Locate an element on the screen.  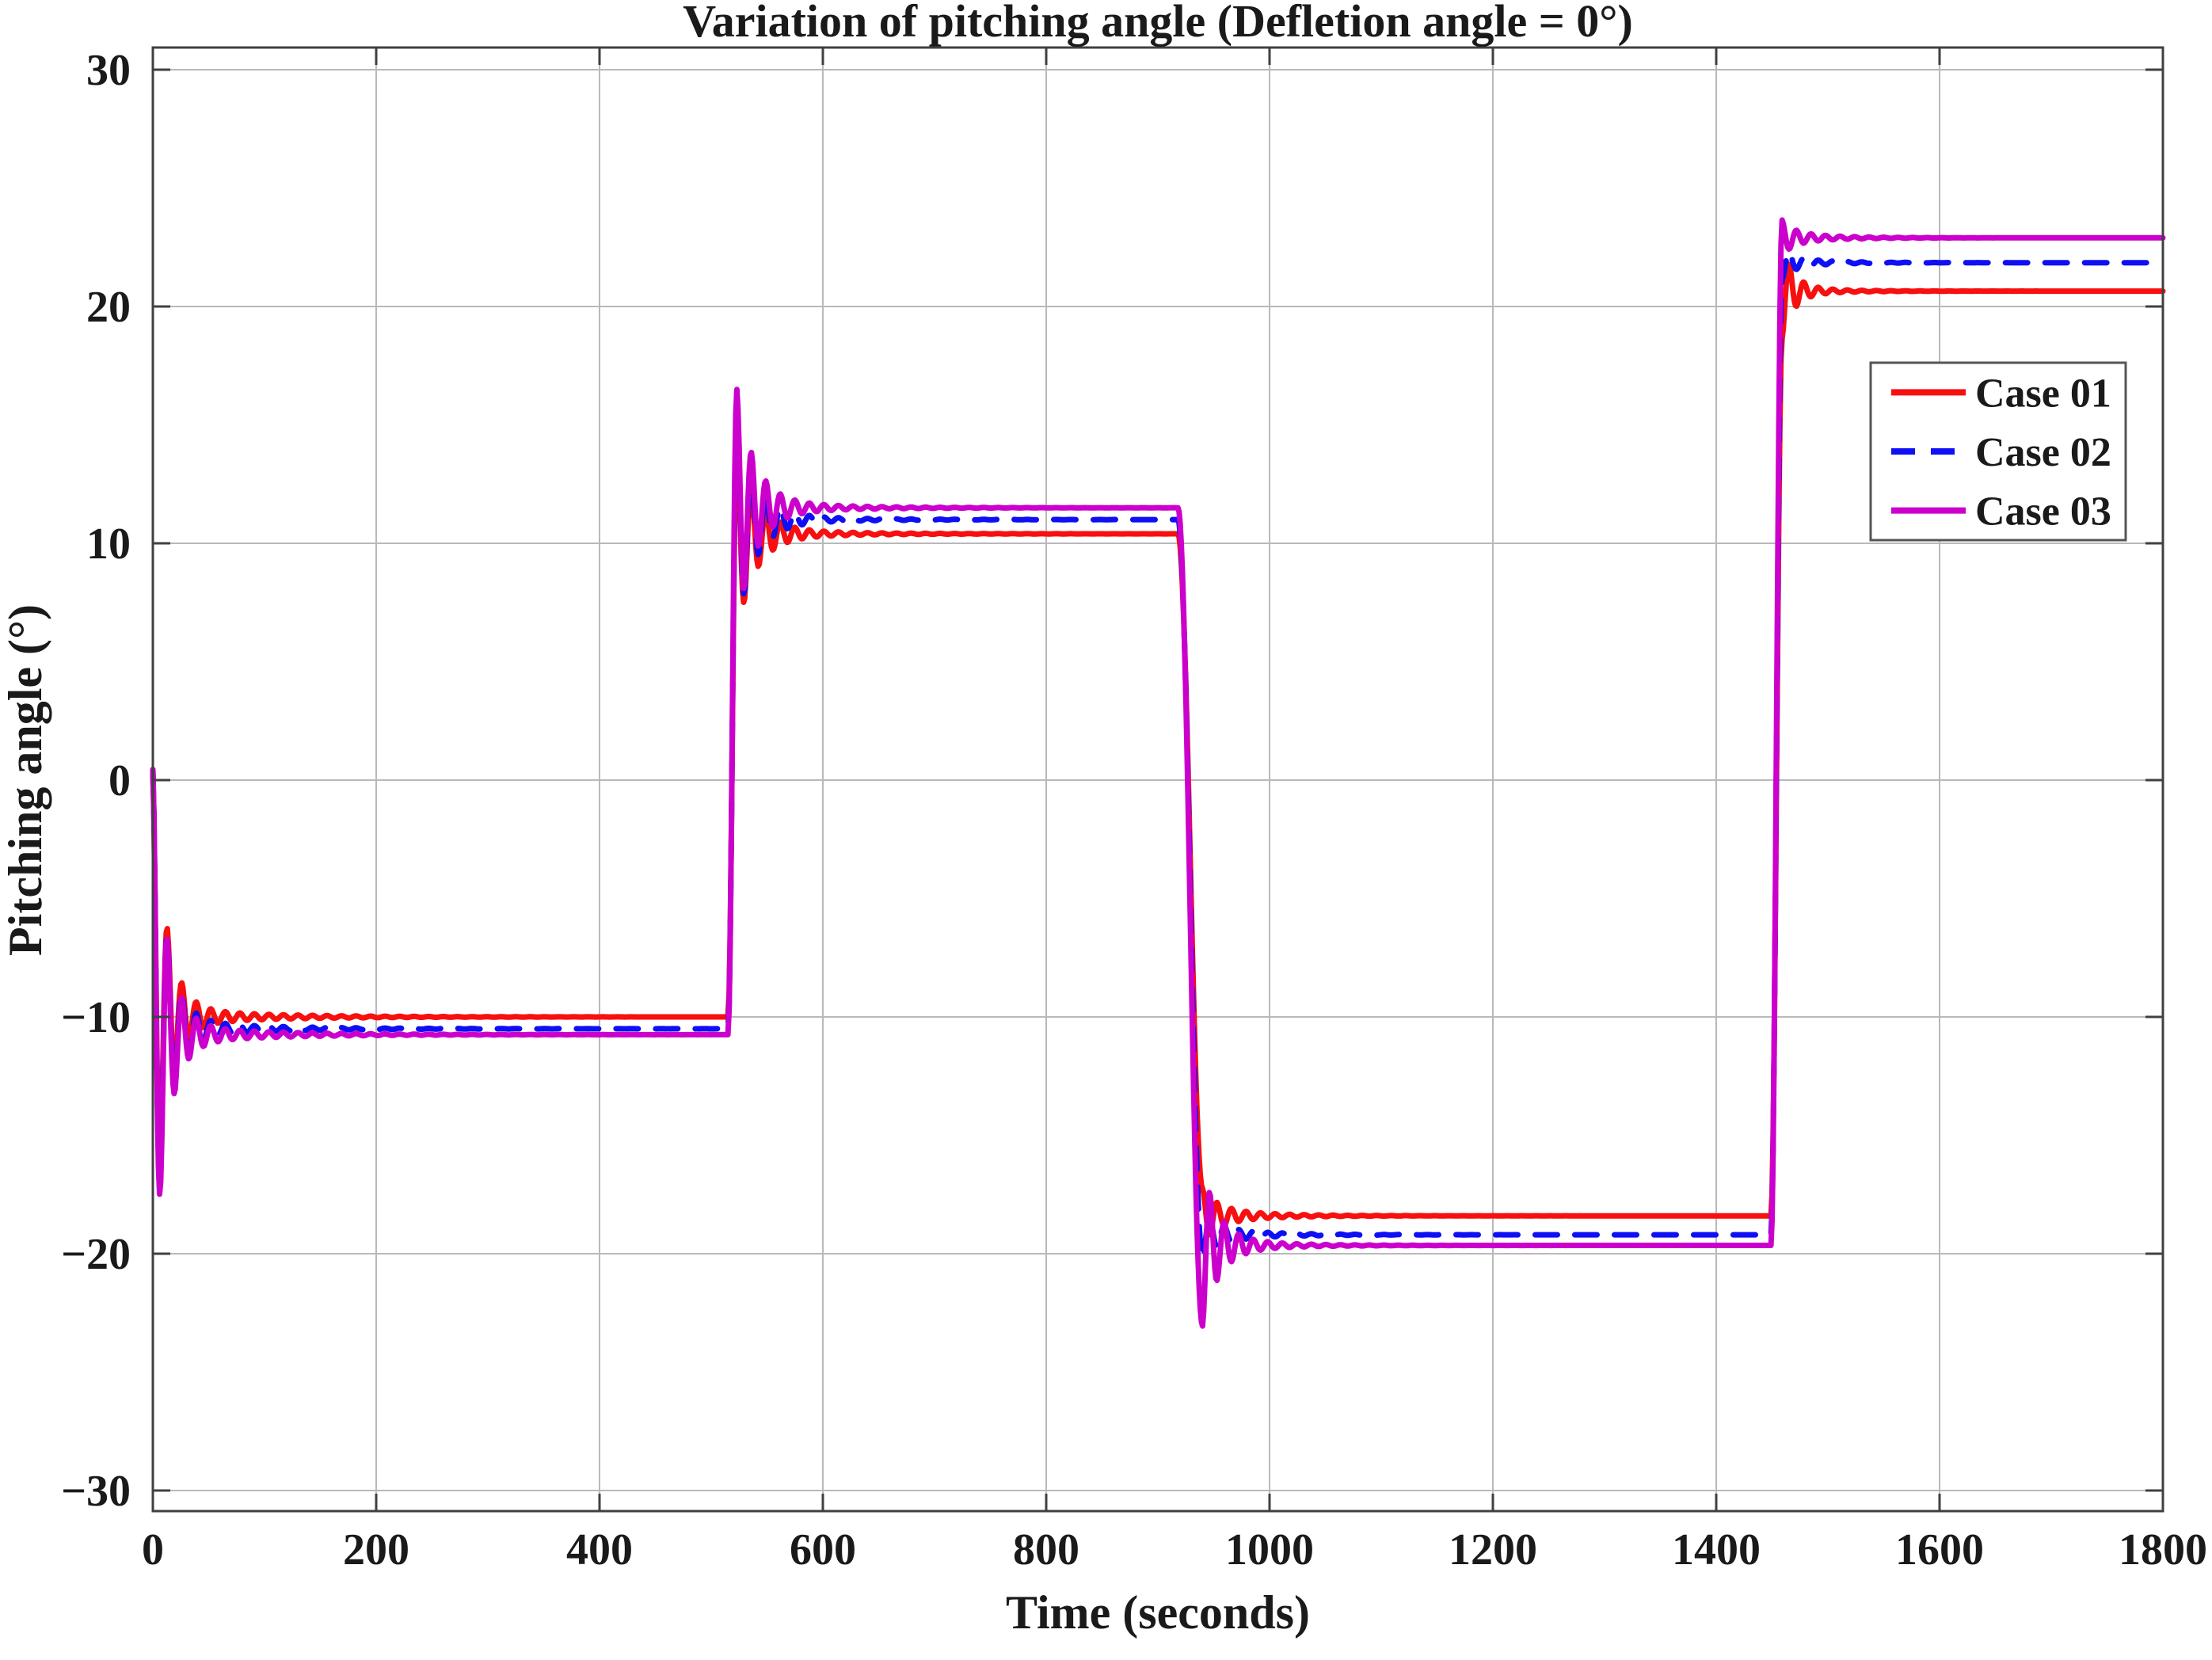
x-tick-label-1800: 1800 is located at coordinates (2163, 1549).